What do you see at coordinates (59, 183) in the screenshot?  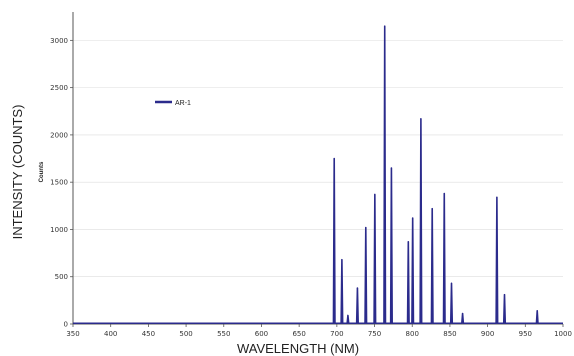 I see `y-tick-label: 1500` at bounding box center [59, 183].